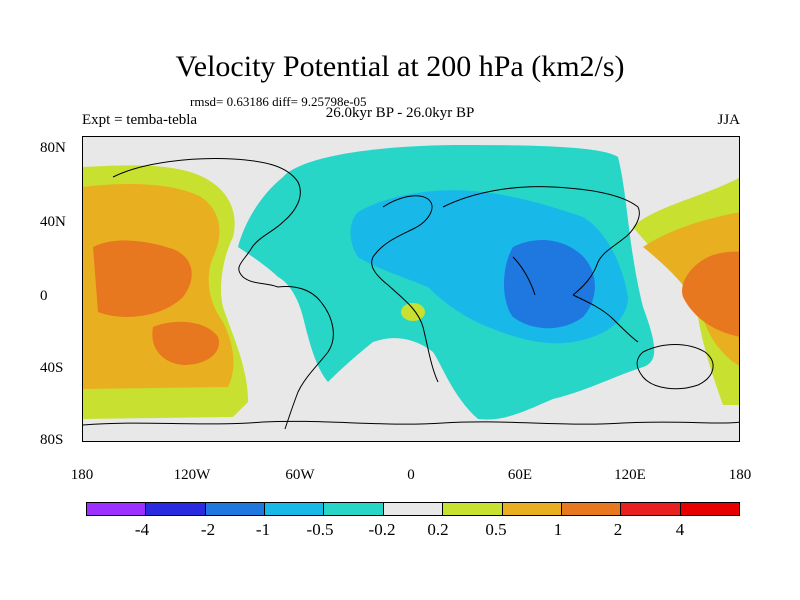  I want to click on colorbar-label-neg4: -4, so click(142, 529).